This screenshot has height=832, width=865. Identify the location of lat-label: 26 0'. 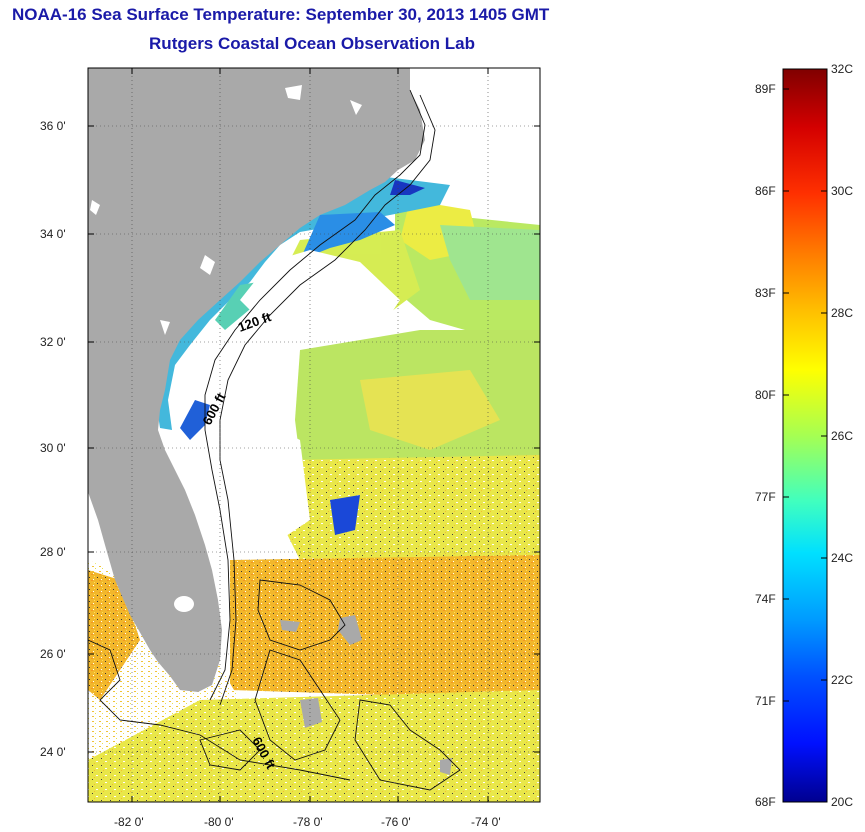
(53, 654).